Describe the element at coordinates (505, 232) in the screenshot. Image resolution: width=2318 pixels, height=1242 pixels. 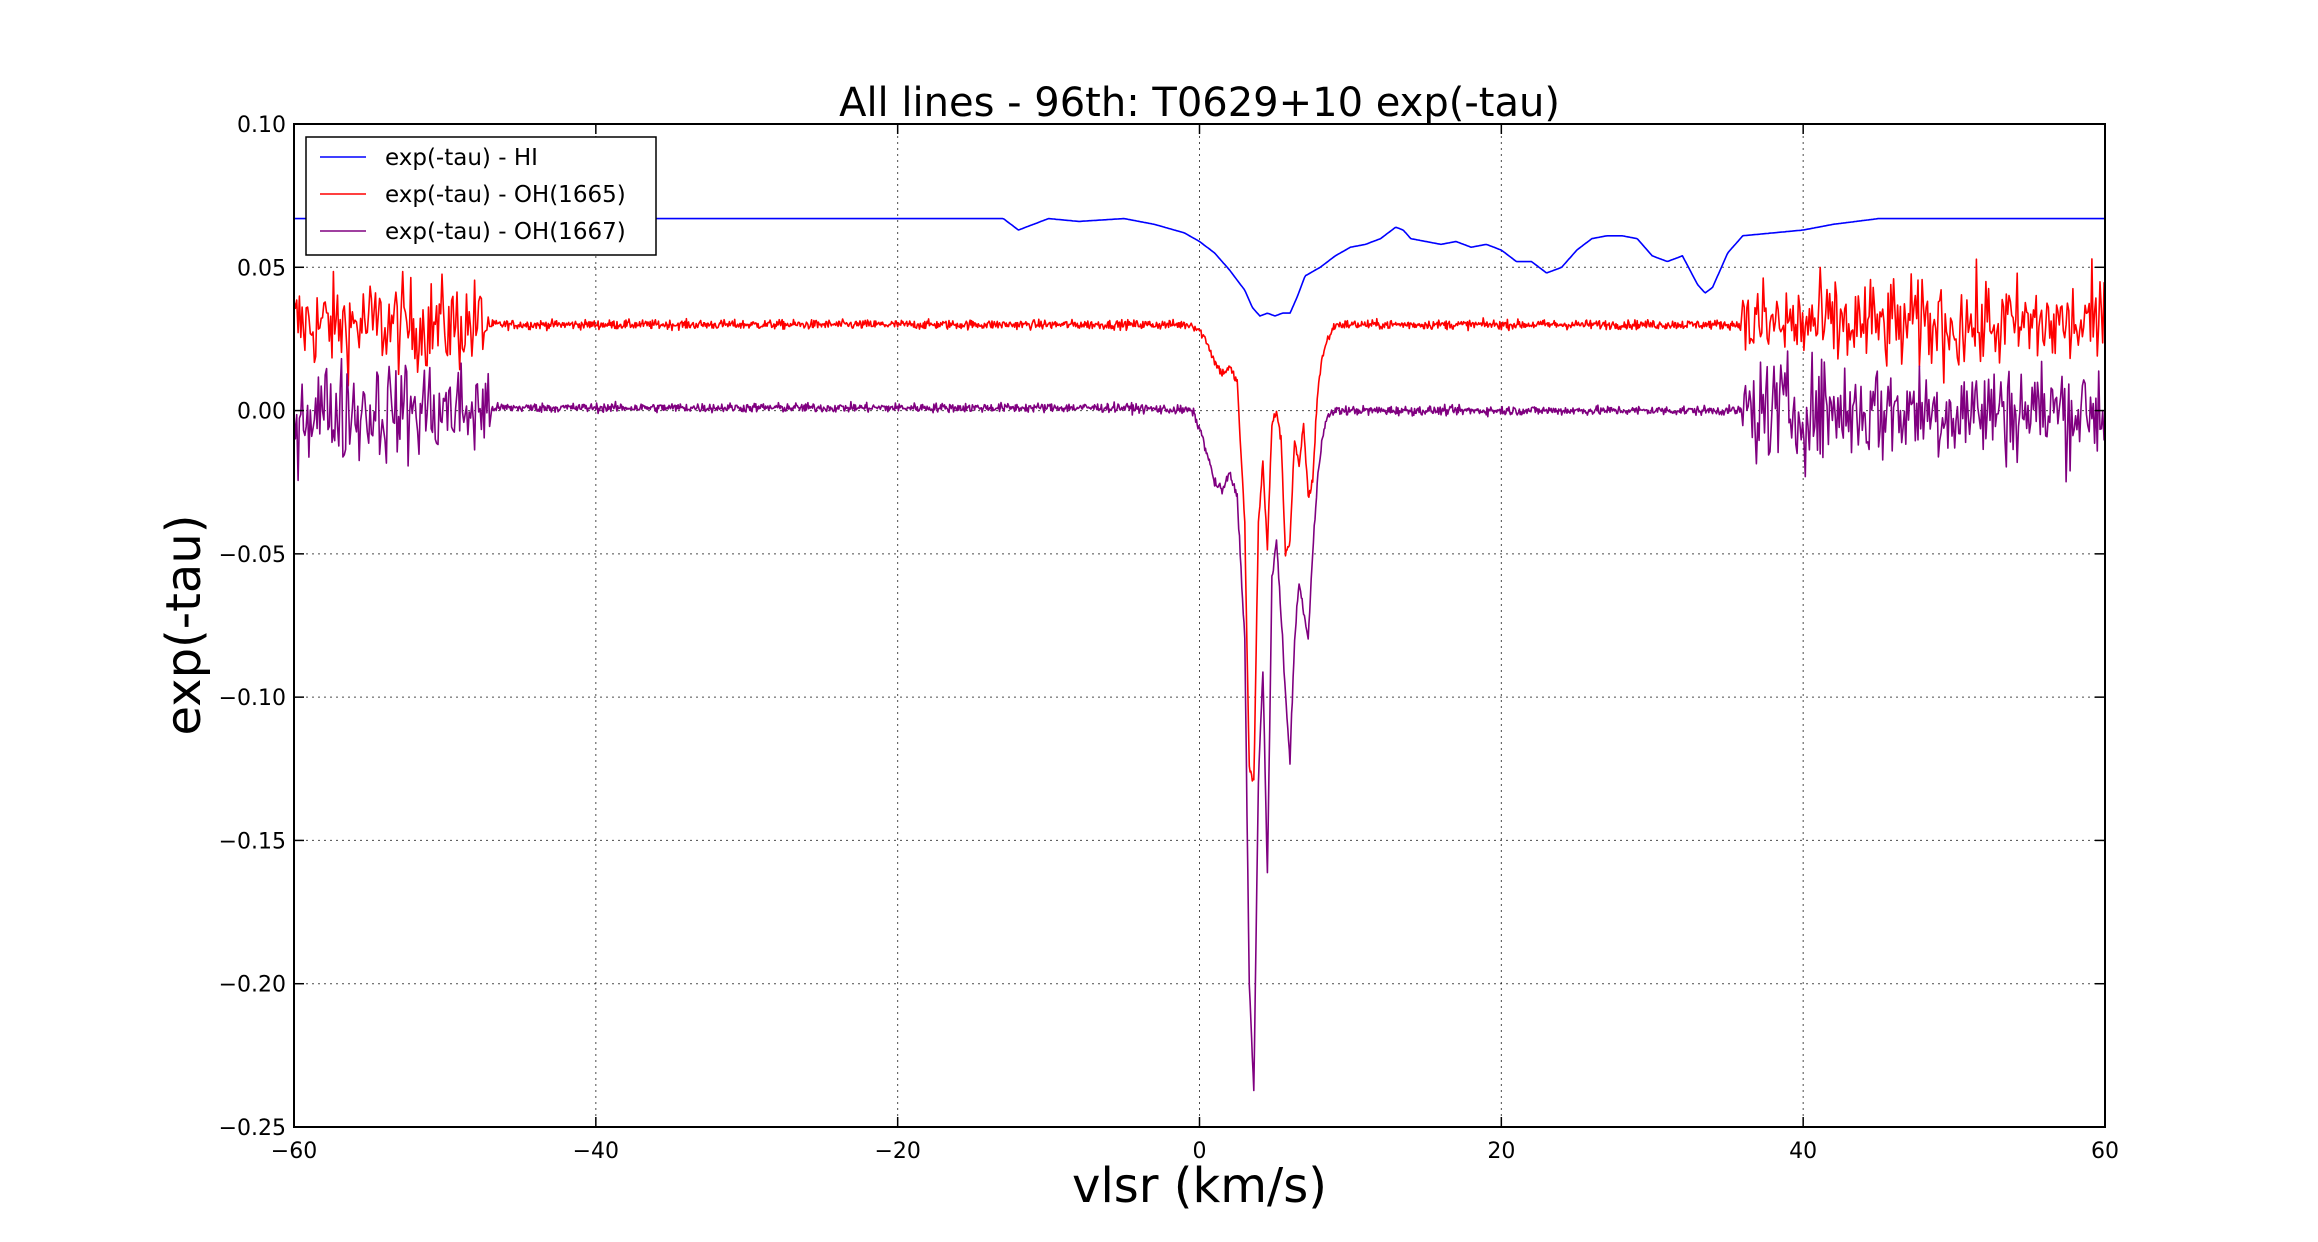
I see `legend-label-3: exp(-tau) - OH(1667)` at that location.